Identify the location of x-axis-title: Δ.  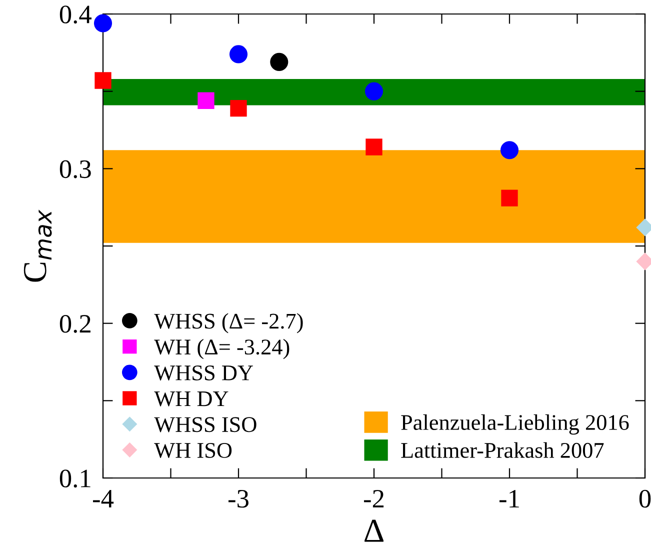
(374, 531).